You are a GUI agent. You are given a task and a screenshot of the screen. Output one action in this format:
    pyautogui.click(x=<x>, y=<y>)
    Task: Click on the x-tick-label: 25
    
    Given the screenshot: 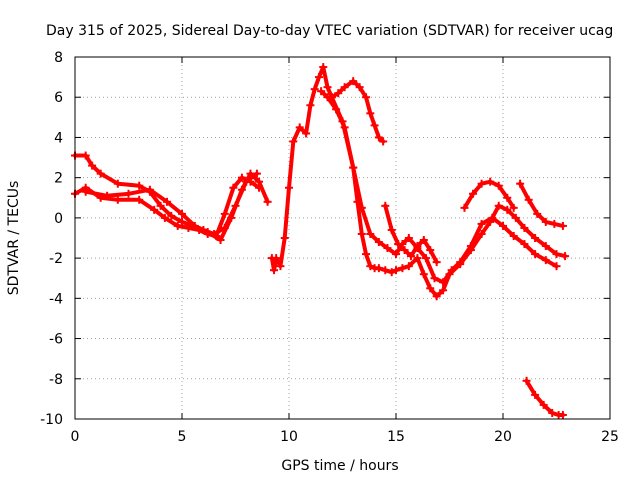 What is the action you would take?
    pyautogui.click(x=610, y=437)
    